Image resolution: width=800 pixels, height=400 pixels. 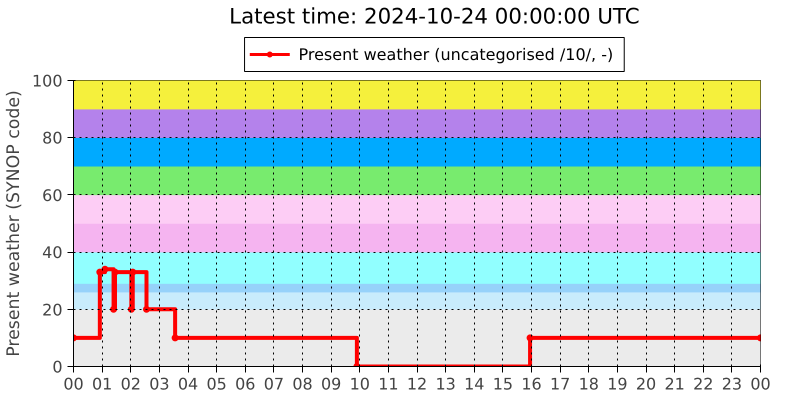 I want to click on x-tick-label: 19, so click(x=617, y=384).